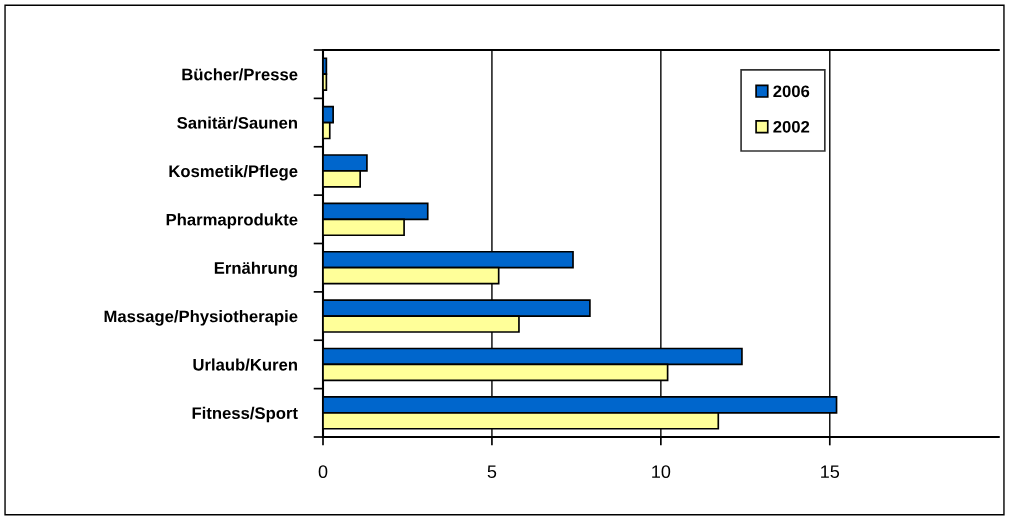 The width and height of the screenshot is (1009, 520). Describe the element at coordinates (201, 318) in the screenshot. I see `y-tick-label: Massage/Physiotherapie` at that location.